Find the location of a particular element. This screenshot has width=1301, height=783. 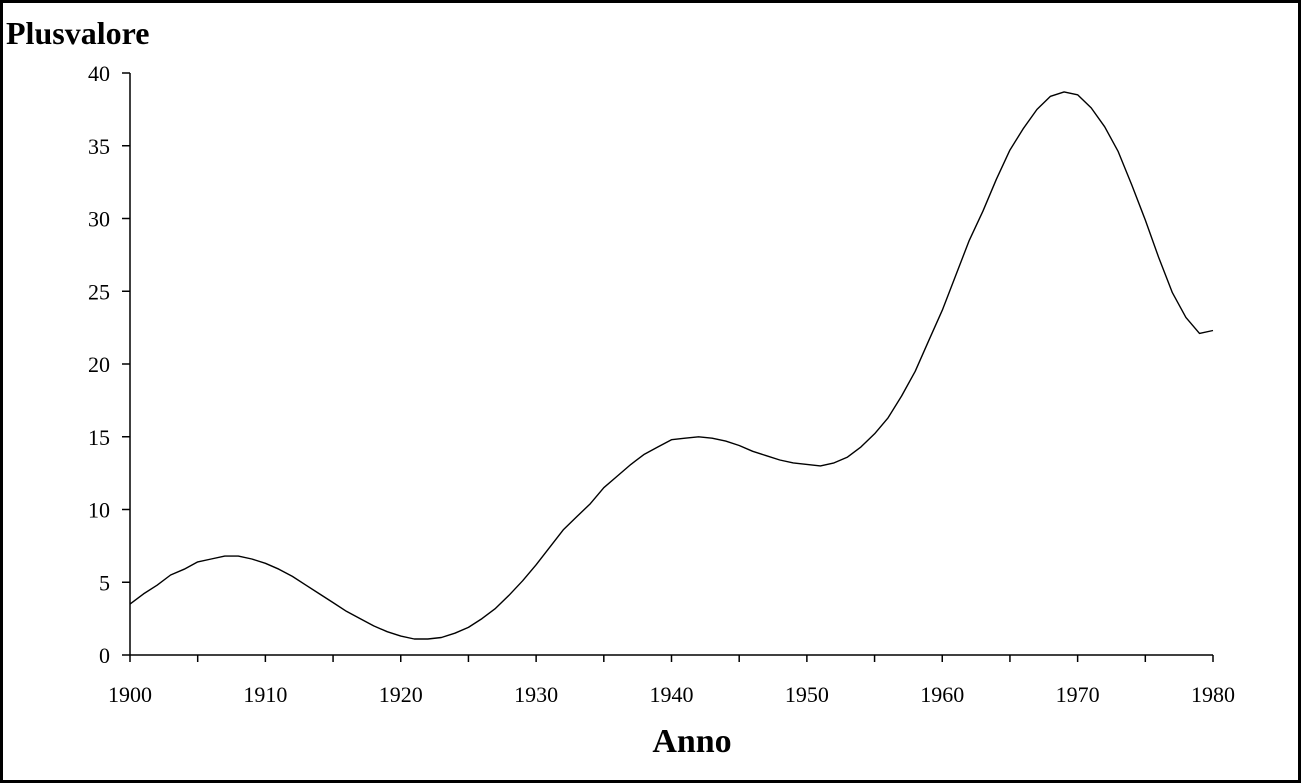

x-tick-label: 1960 is located at coordinates (942, 694).